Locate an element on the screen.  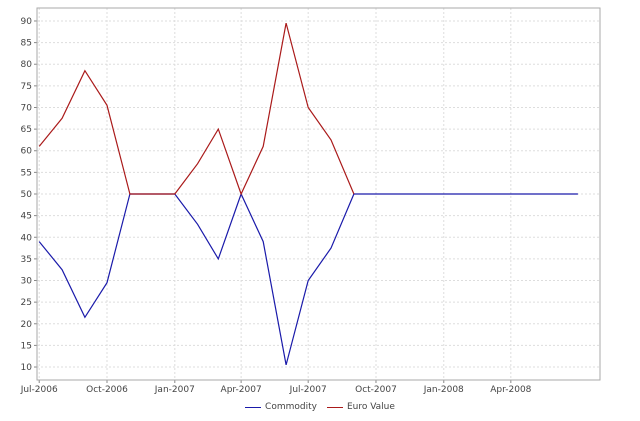
legend-swatch-commodity is located at coordinates (253, 407).